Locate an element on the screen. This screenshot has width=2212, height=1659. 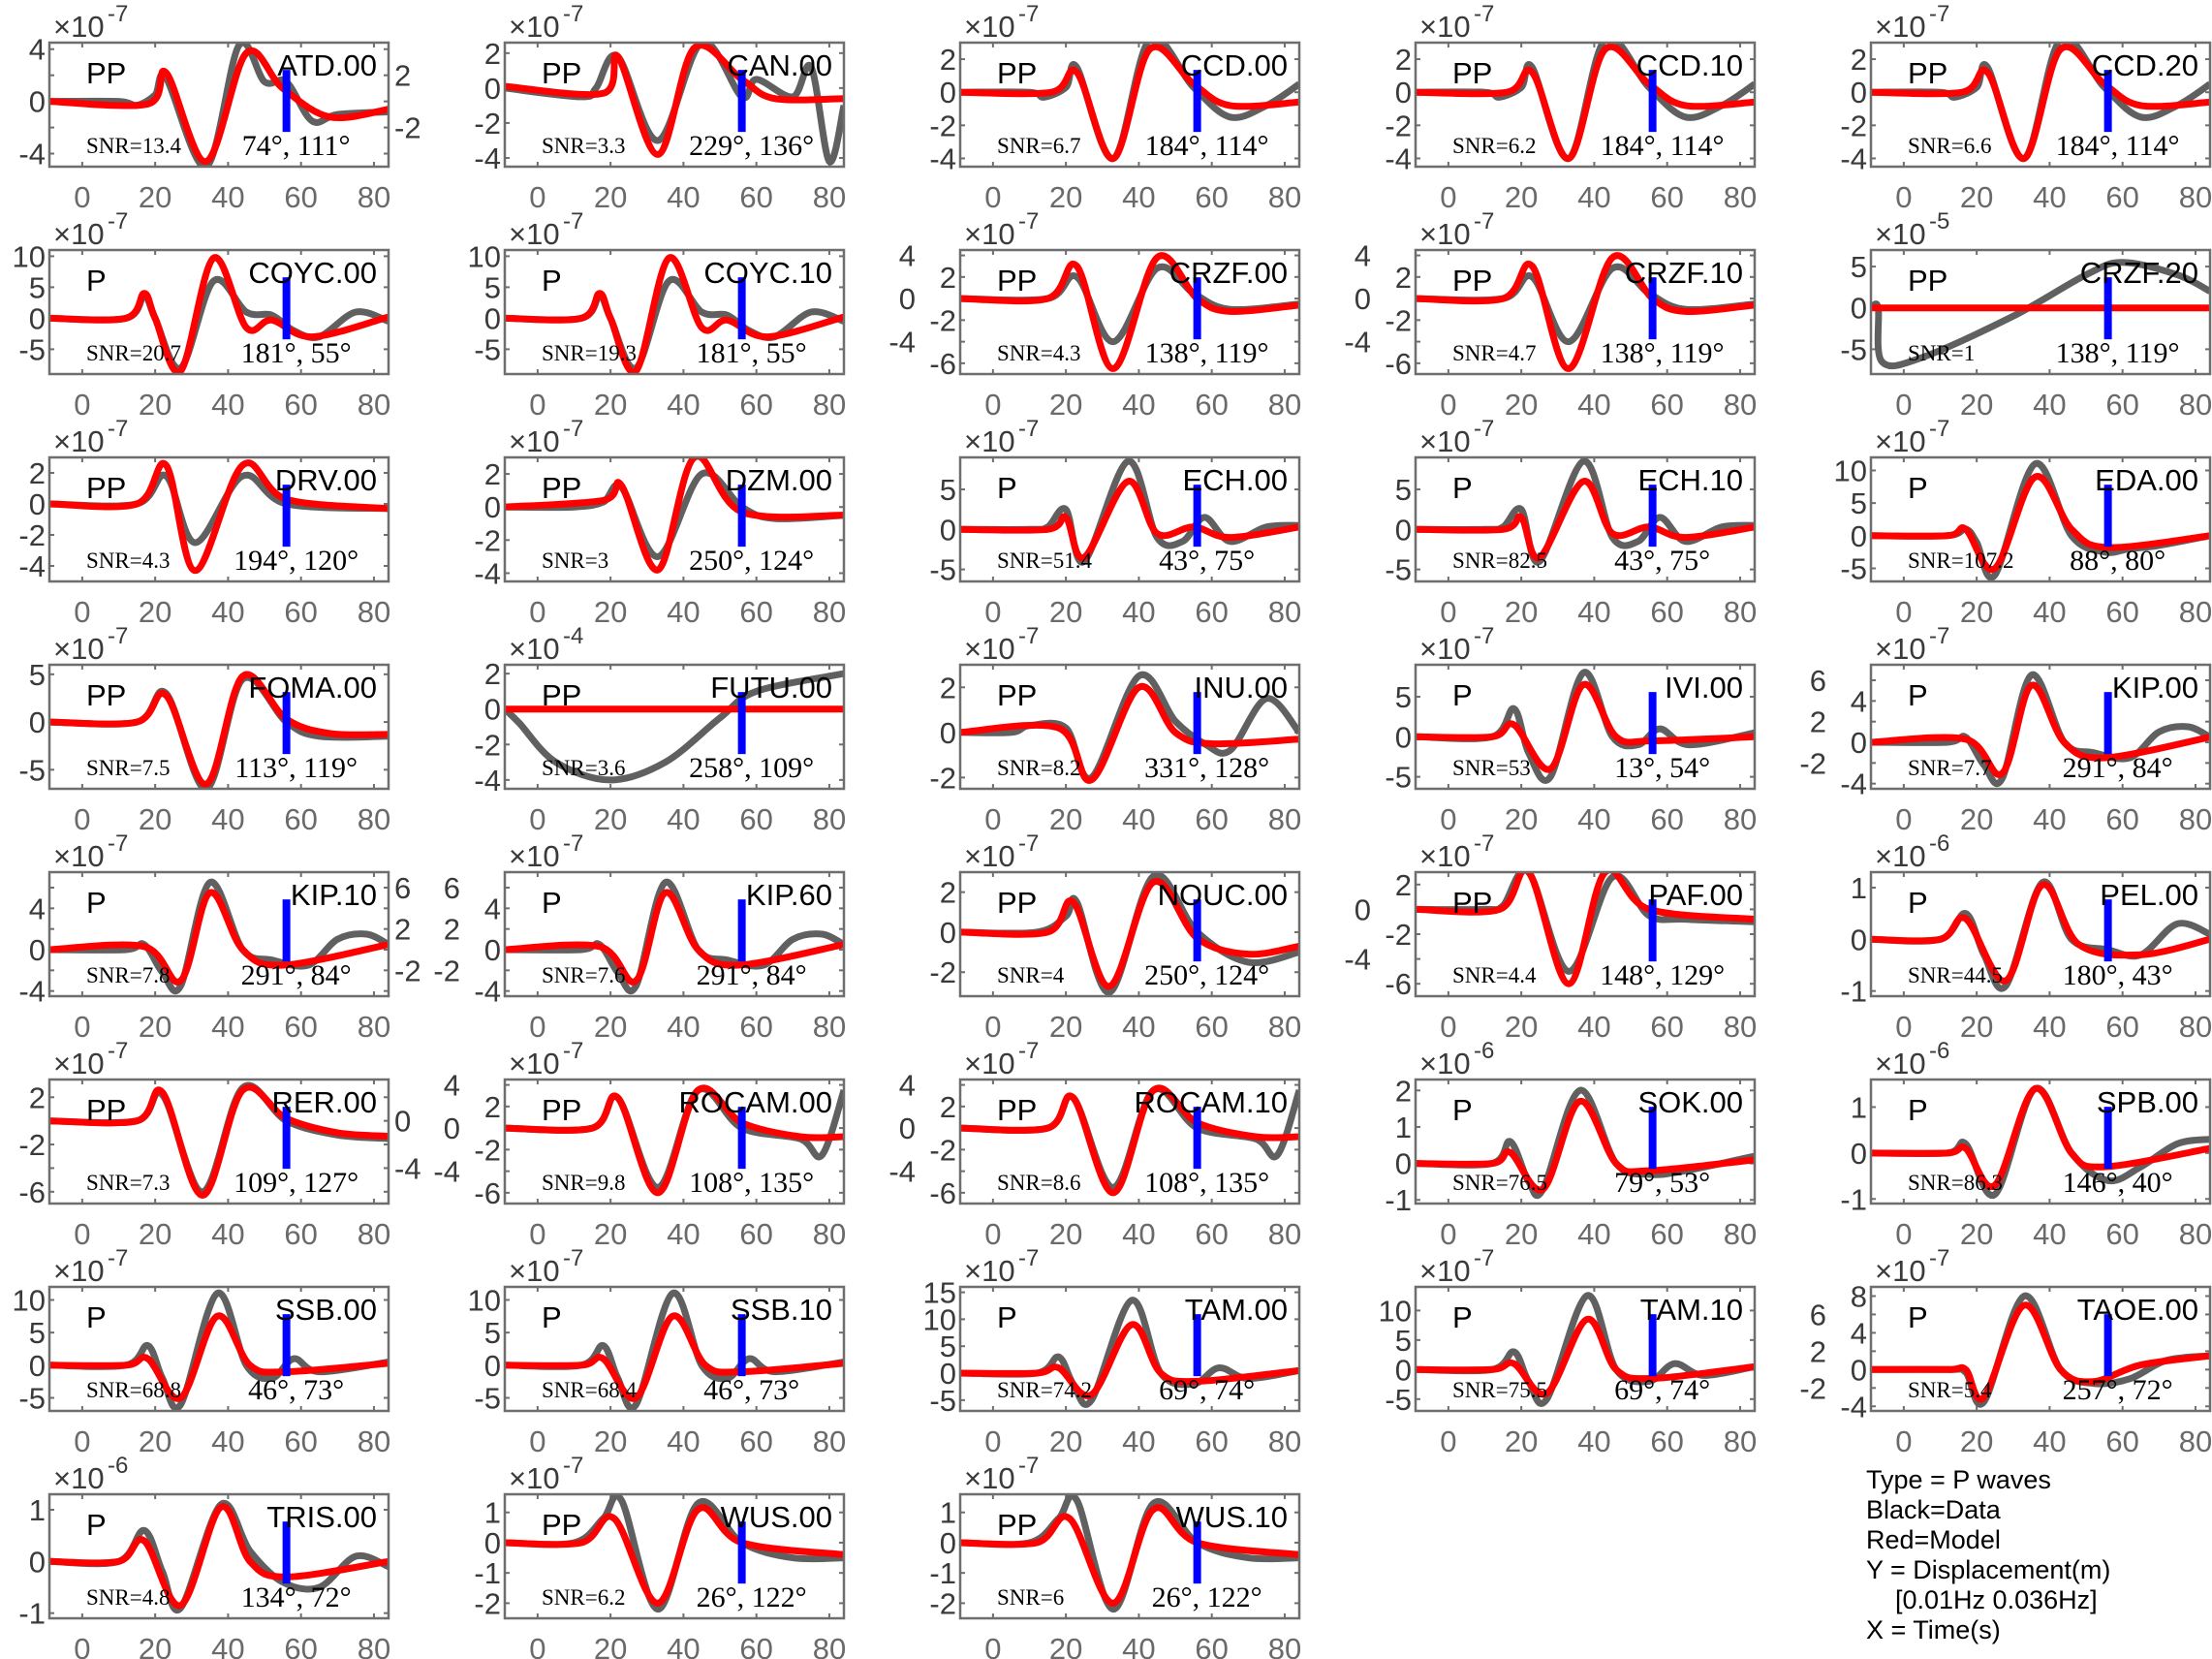
angles-label: 138°, 119° is located at coordinates (1207, 353).